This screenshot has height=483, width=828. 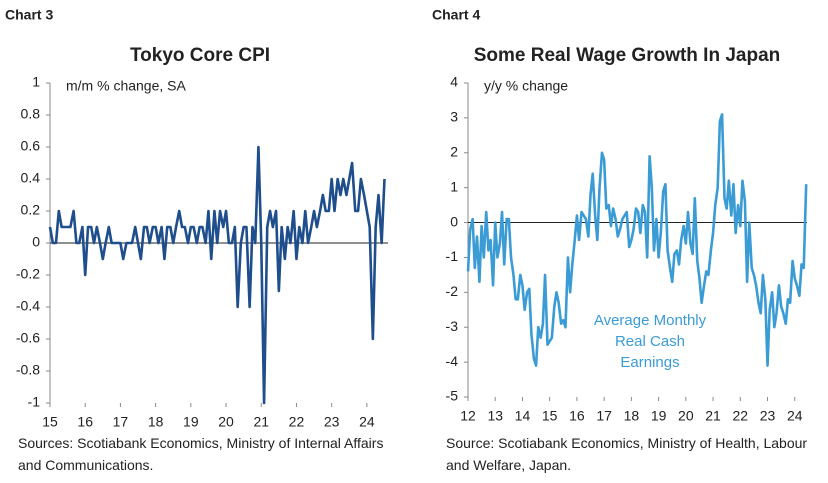 What do you see at coordinates (452, 396) in the screenshot?
I see `y-tick-label: -5` at bounding box center [452, 396].